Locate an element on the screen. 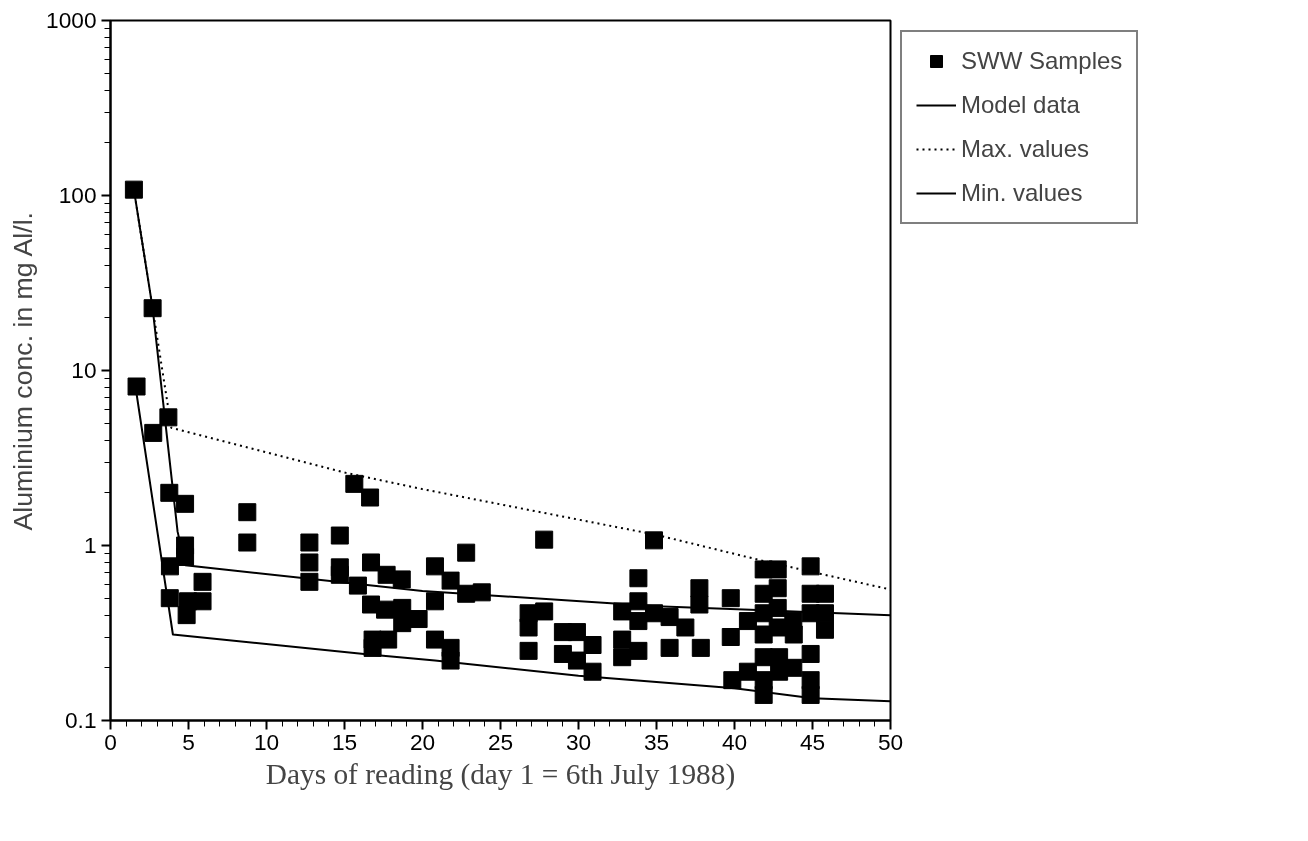 This screenshot has height=841, width=1308. x-tick-label: 50 is located at coordinates (890, 741).